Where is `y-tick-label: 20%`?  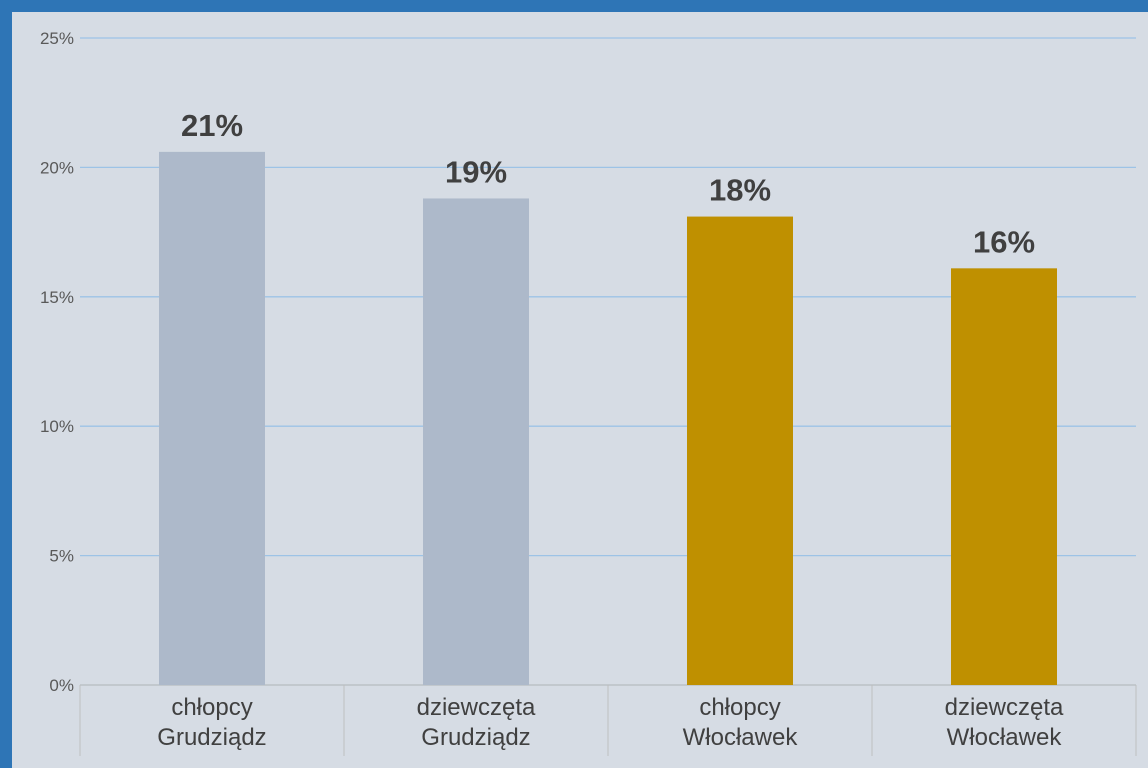 y-tick-label: 20% is located at coordinates (57, 167).